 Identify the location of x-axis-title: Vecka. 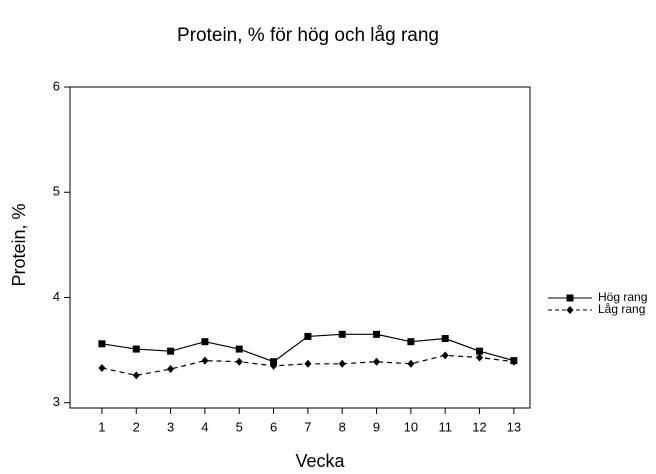
(320, 461).